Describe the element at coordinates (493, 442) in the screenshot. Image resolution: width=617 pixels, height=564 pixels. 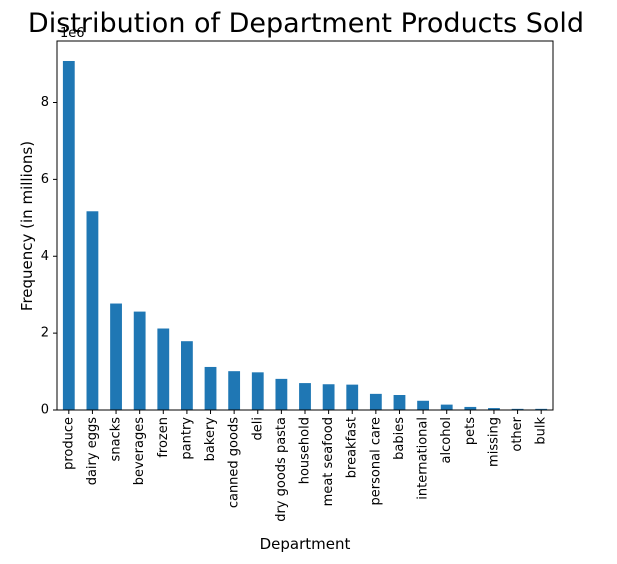
I see `x-tick-label: missing` at that location.